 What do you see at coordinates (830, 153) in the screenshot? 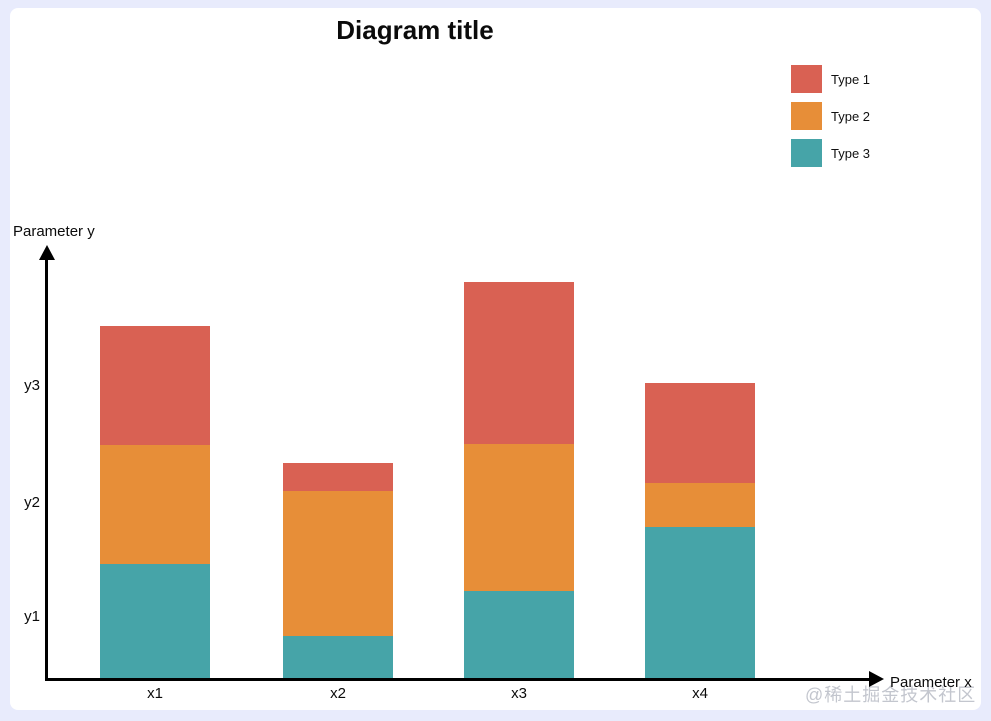
I see `legend-item-type-3: Type 3` at bounding box center [830, 153].